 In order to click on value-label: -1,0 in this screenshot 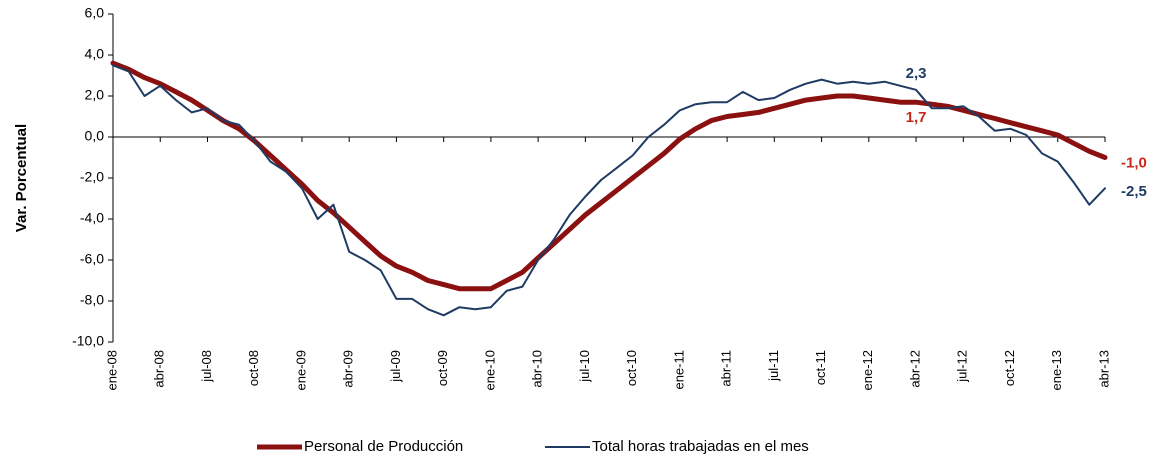, I will do `click(1134, 162)`.